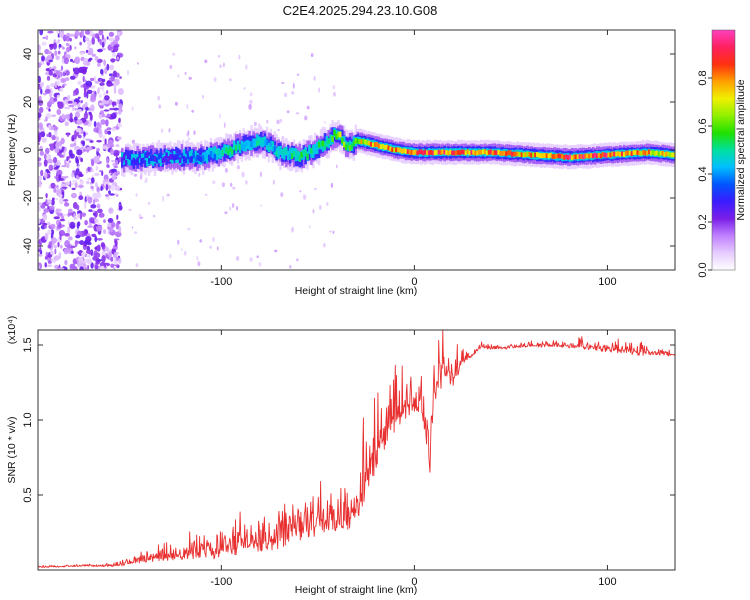 This screenshot has height=600, width=750. What do you see at coordinates (28, 344) in the screenshot?
I see `snr-ytick-label: 1.5` at bounding box center [28, 344].